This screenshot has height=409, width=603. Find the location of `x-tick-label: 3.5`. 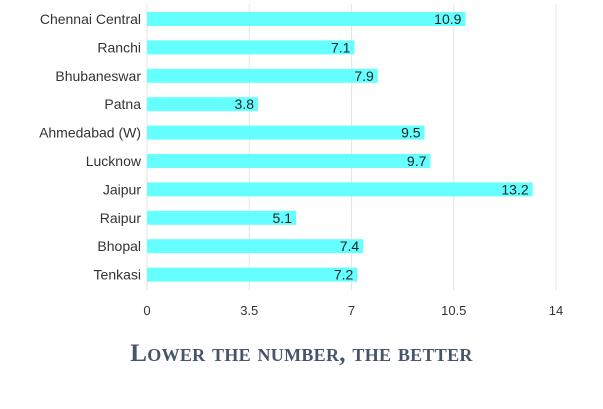

x-tick-label: 3.5 is located at coordinates (249, 310).